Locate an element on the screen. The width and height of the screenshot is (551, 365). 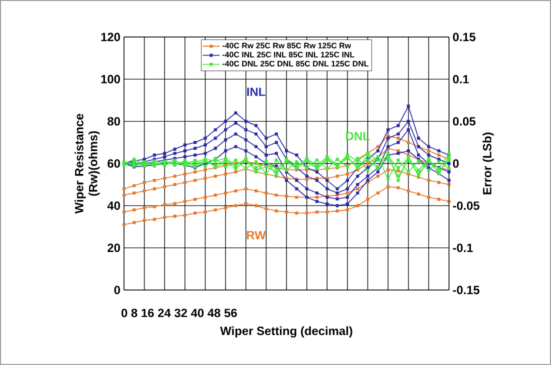
y2-tick-label: 0 is located at coordinates (455, 163).